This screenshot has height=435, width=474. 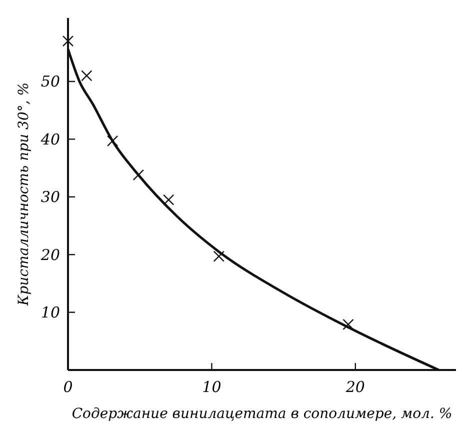 I want to click on y-tick-label: 20, so click(x=50, y=255).